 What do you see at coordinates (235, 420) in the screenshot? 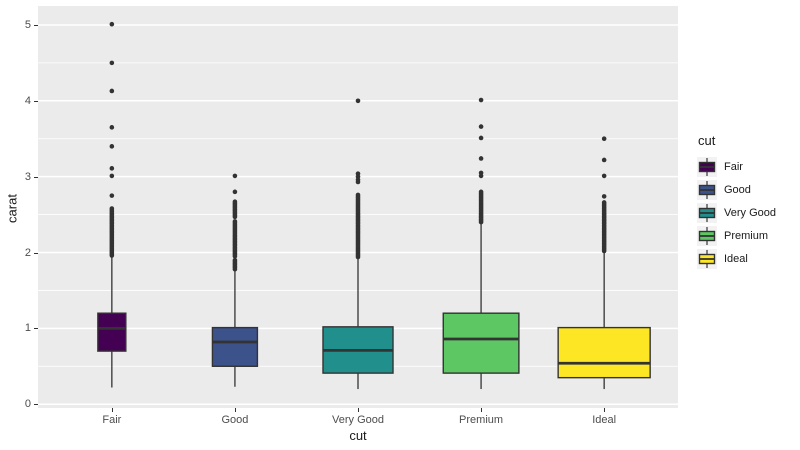
I see `x-tick-label-good: Good` at bounding box center [235, 420].